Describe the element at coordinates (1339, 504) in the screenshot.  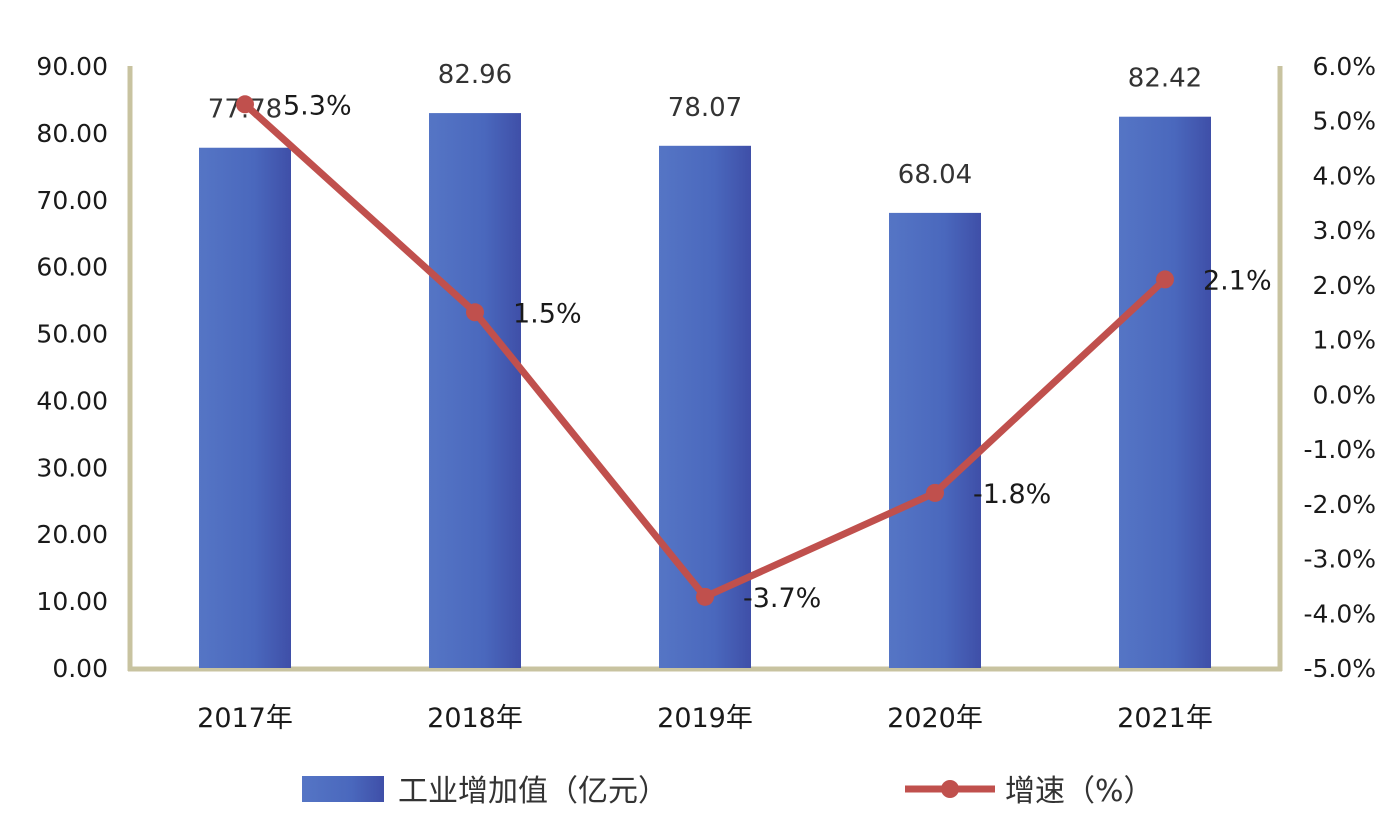
I see `right-axis-tick-label: -2.0%` at that location.